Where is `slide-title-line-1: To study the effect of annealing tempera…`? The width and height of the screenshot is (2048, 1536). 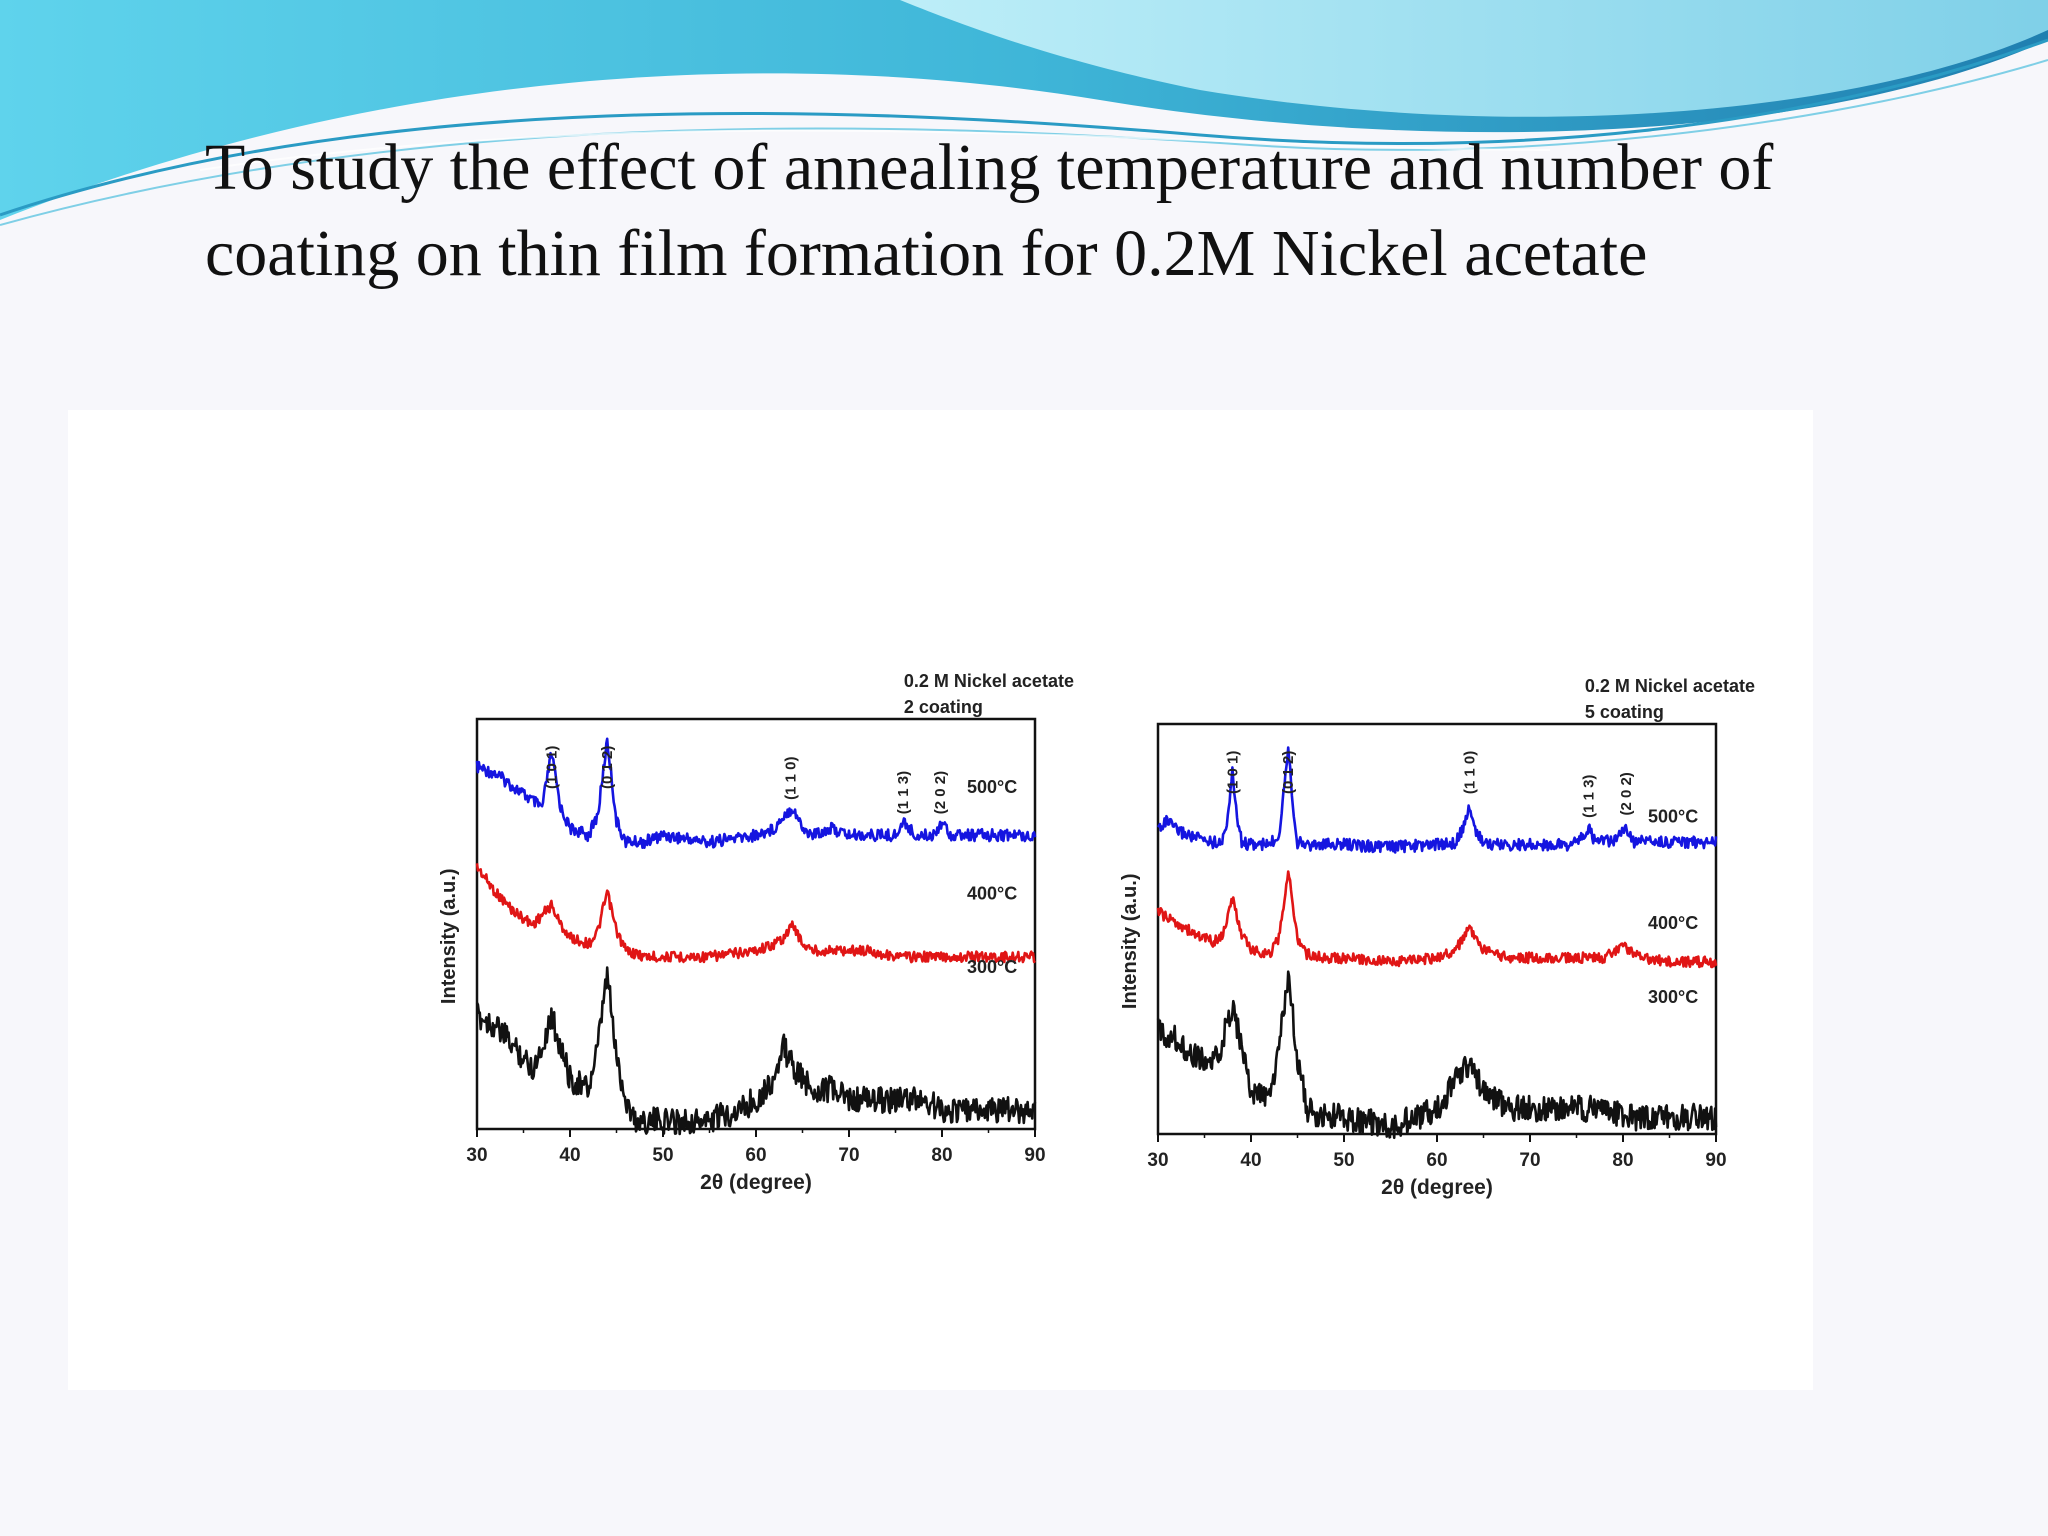 slide-title-line-1: To study the effect of annealing tempera… is located at coordinates (989, 167).